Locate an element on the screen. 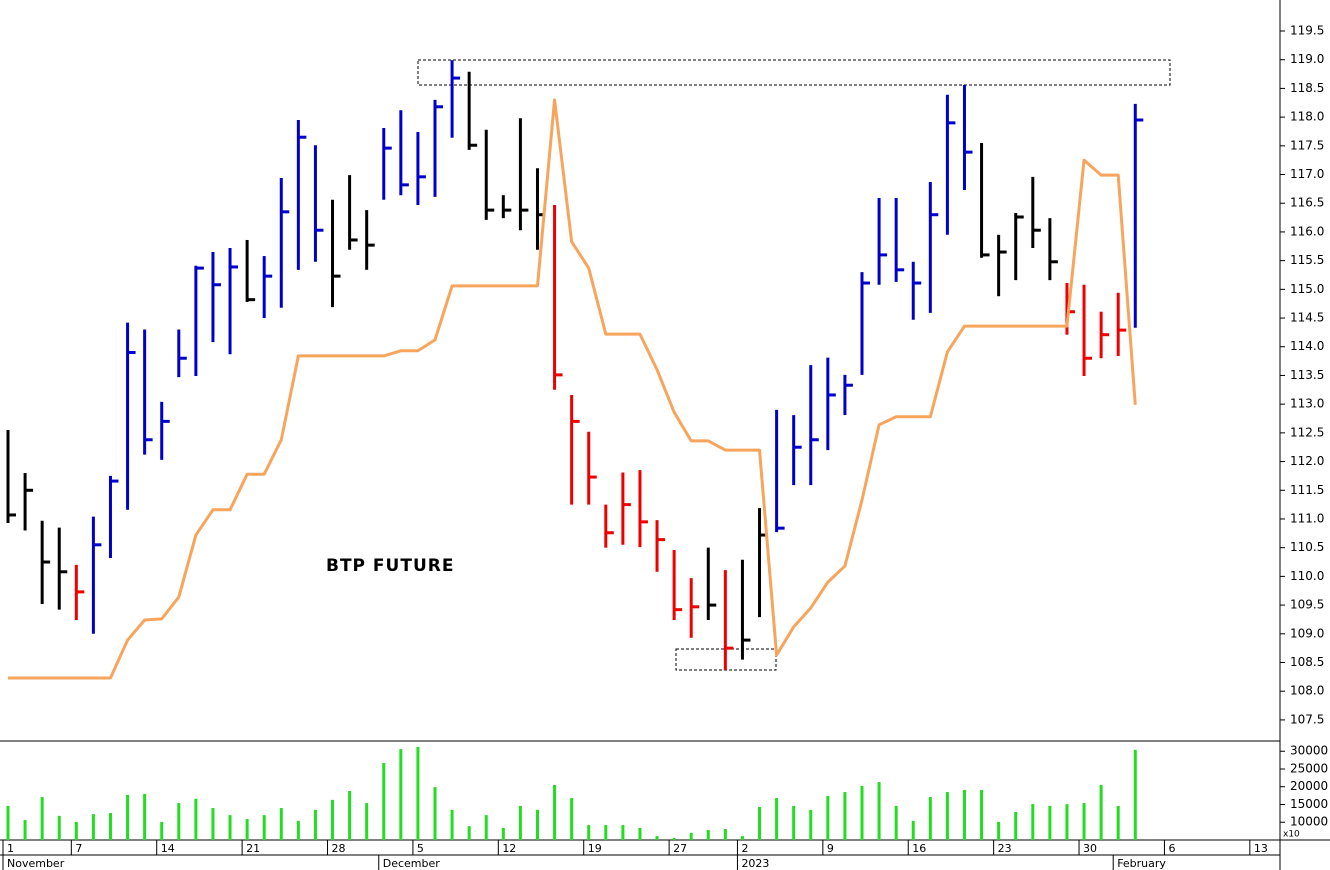  x-tick-label: 28 is located at coordinates (339, 848).